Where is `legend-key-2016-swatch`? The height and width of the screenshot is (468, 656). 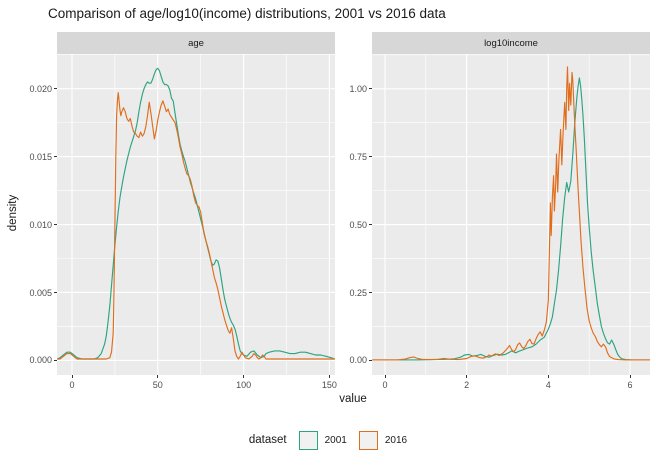
legend-key-2016-swatch is located at coordinates (368, 440).